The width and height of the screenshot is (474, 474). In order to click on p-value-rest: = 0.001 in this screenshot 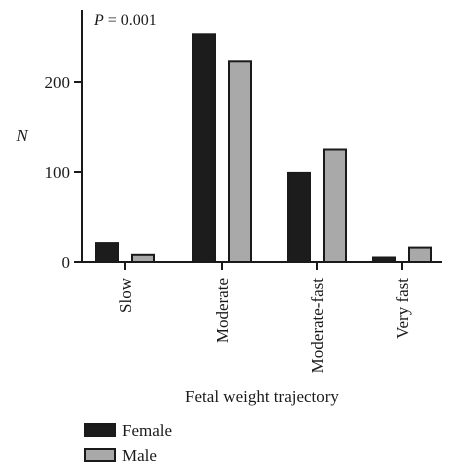, I will do `click(130, 20)`.